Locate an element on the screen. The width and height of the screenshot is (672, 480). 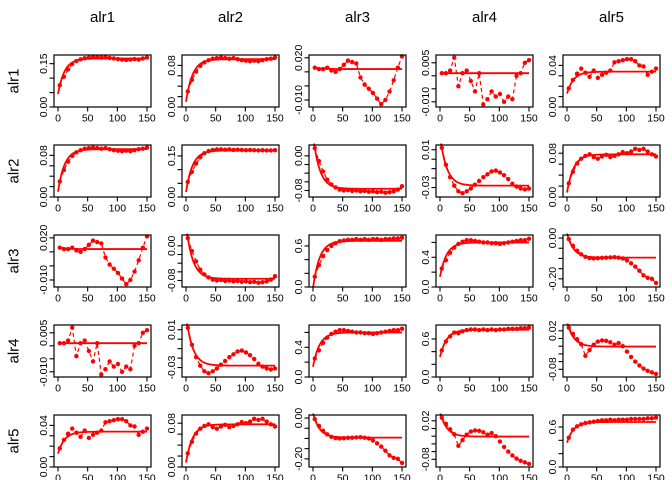
panel-alr2-alr3: 0 50 100 150 -0.08 0.00 is located at coordinates (352, 179).